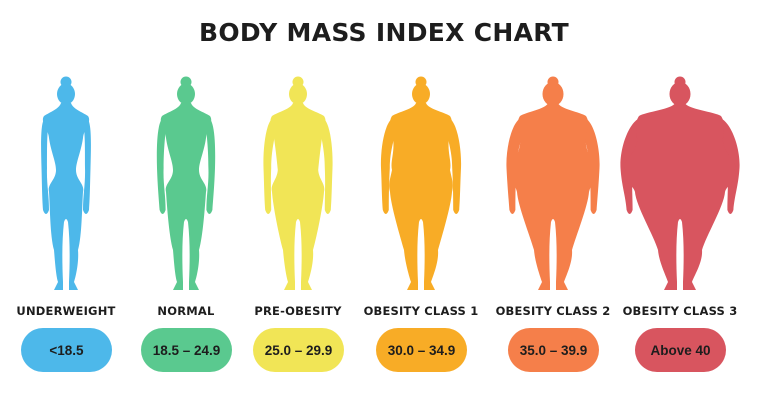  Describe the element at coordinates (298, 311) in the screenshot. I see `category-label: PRE-OBESITY` at that location.